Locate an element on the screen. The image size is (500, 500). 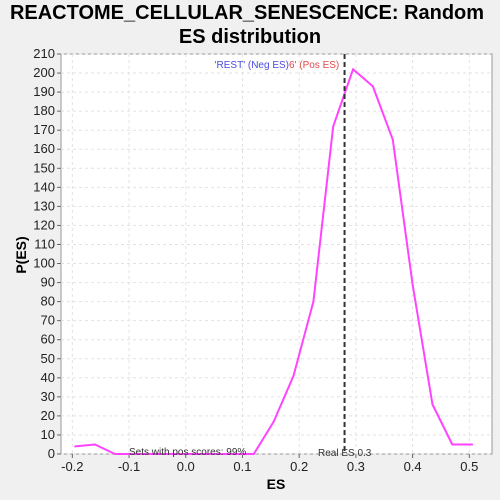
y-tick-label: 120 is located at coordinates (44, 224).